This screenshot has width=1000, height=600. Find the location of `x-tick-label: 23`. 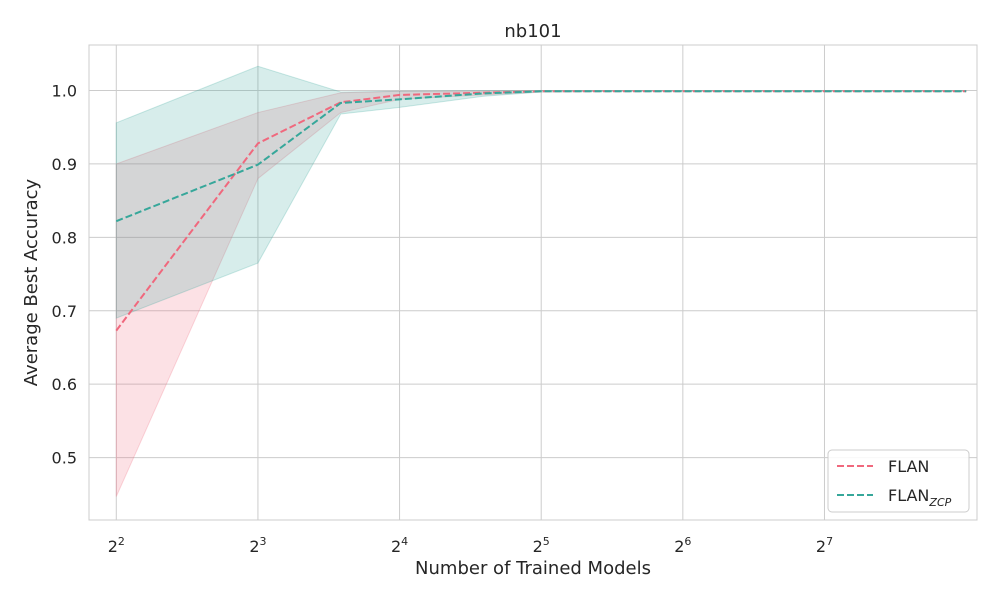

x-tick-label: 23 is located at coordinates (257, 545).